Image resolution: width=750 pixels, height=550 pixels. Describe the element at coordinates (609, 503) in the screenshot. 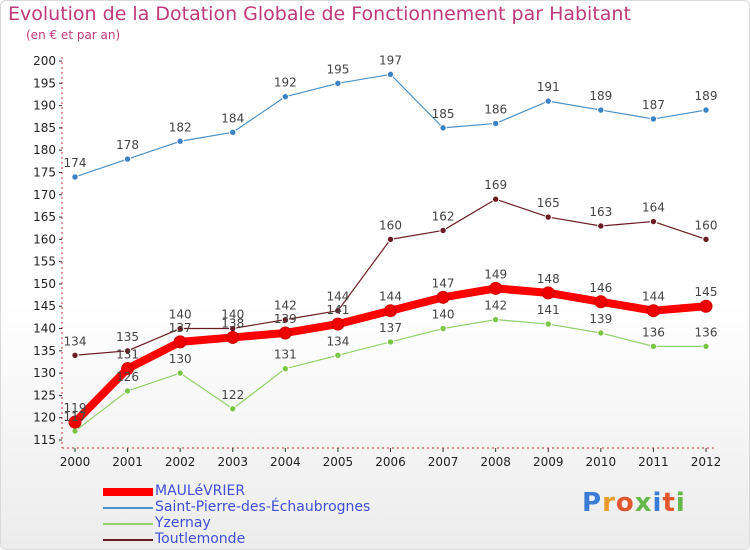

I see `logo-letter: r` at that location.